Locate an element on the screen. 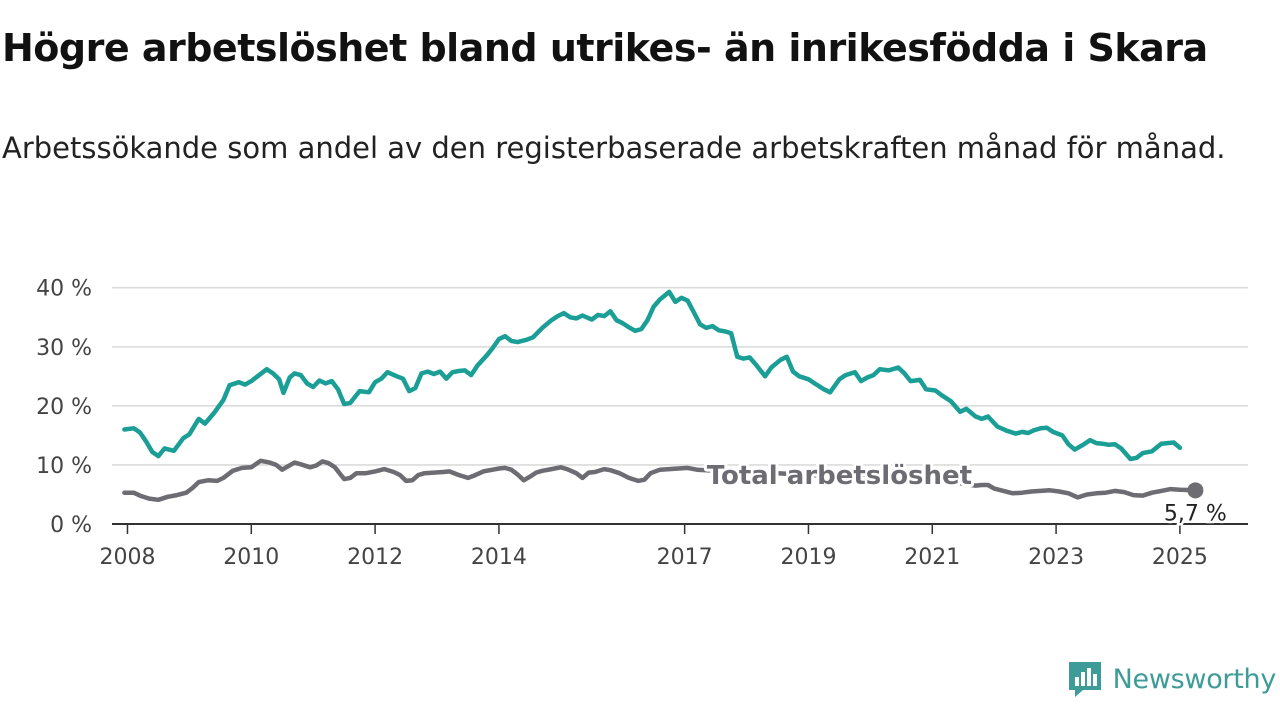 The height and width of the screenshot is (720, 1280). series-line-total is located at coordinates (660, 480).